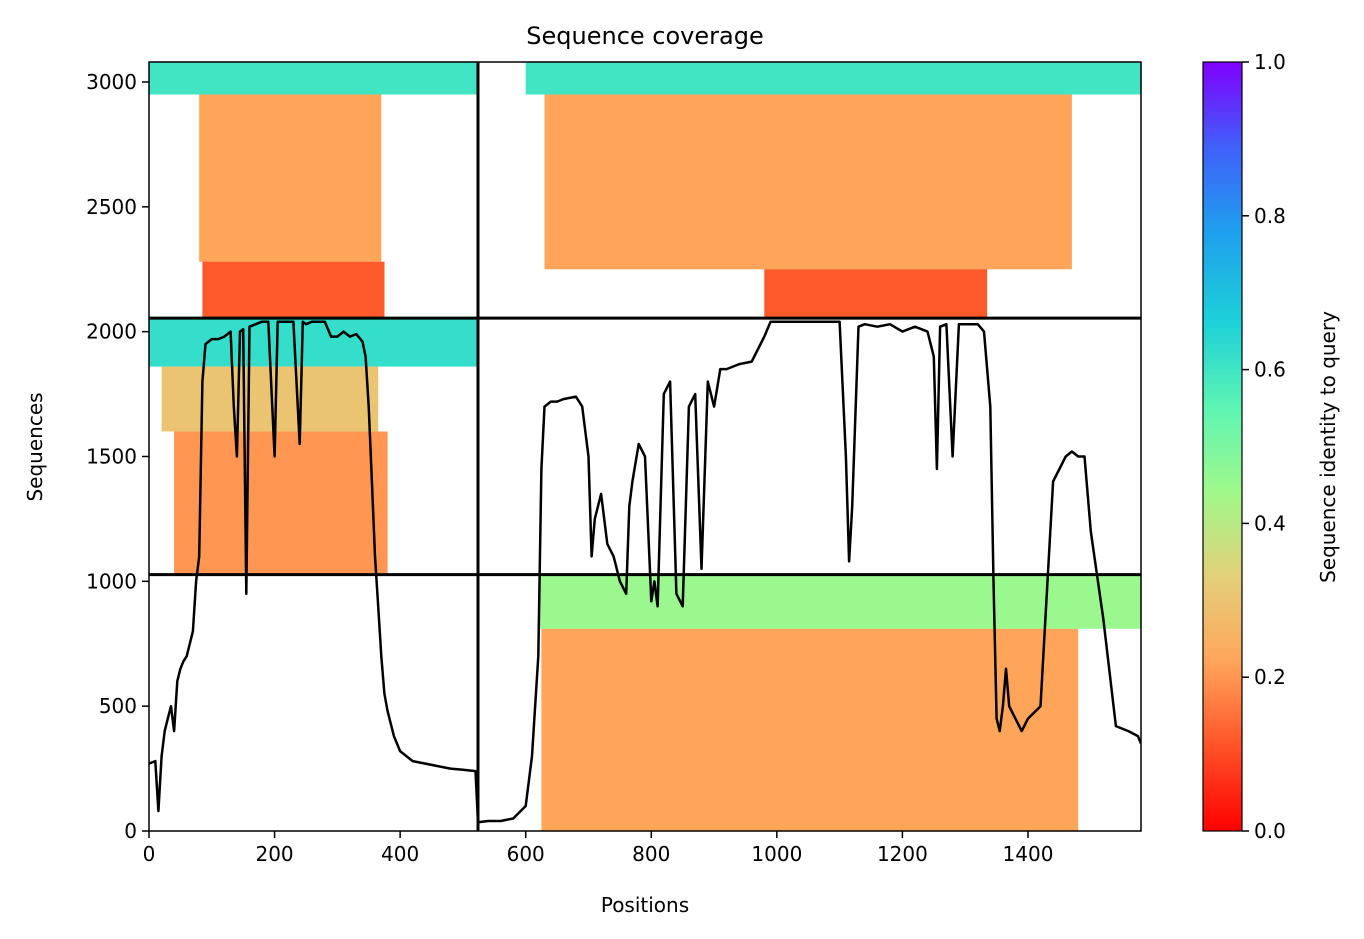  What do you see at coordinates (1270, 216) in the screenshot?
I see `colorbar-tick-label-0.8: 0.8` at bounding box center [1270, 216].